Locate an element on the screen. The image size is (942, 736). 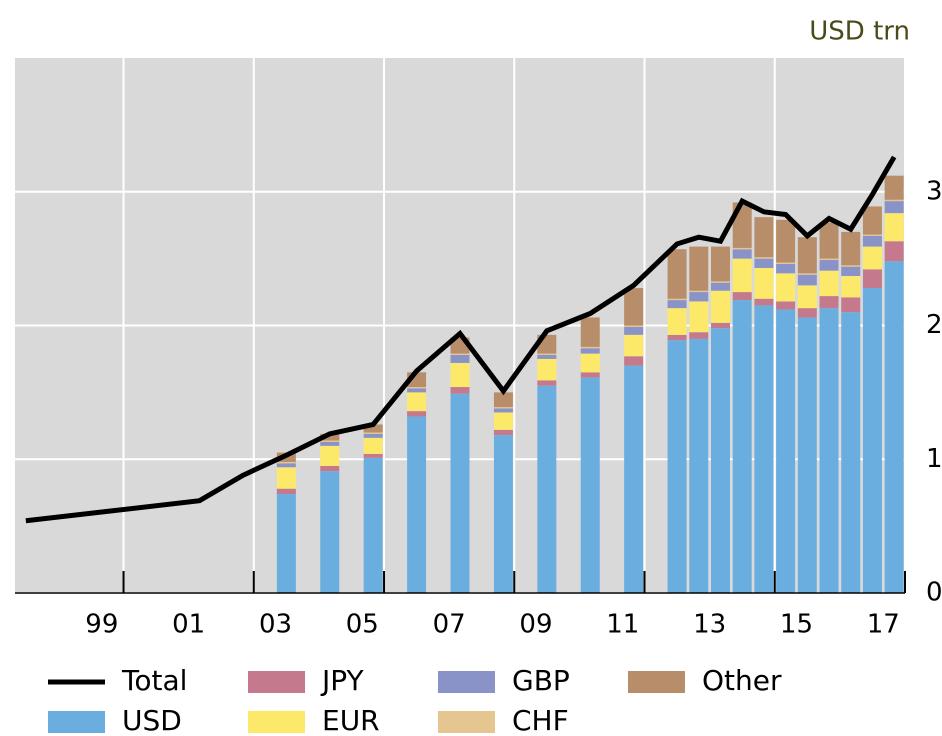
y-tick-label: 1 is located at coordinates (934, 459).